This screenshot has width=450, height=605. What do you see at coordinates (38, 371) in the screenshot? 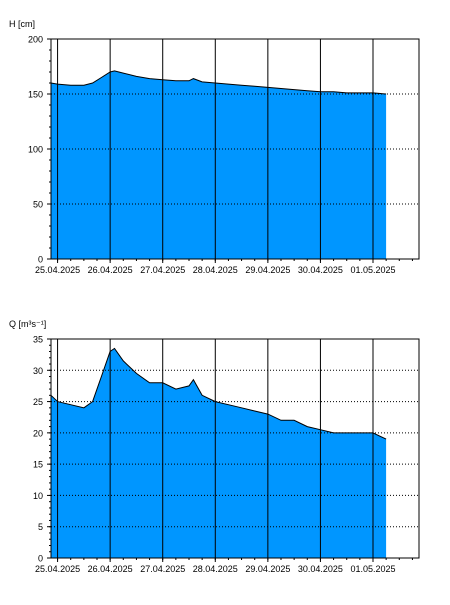
I see `y-tick-label: 30` at bounding box center [38, 371].